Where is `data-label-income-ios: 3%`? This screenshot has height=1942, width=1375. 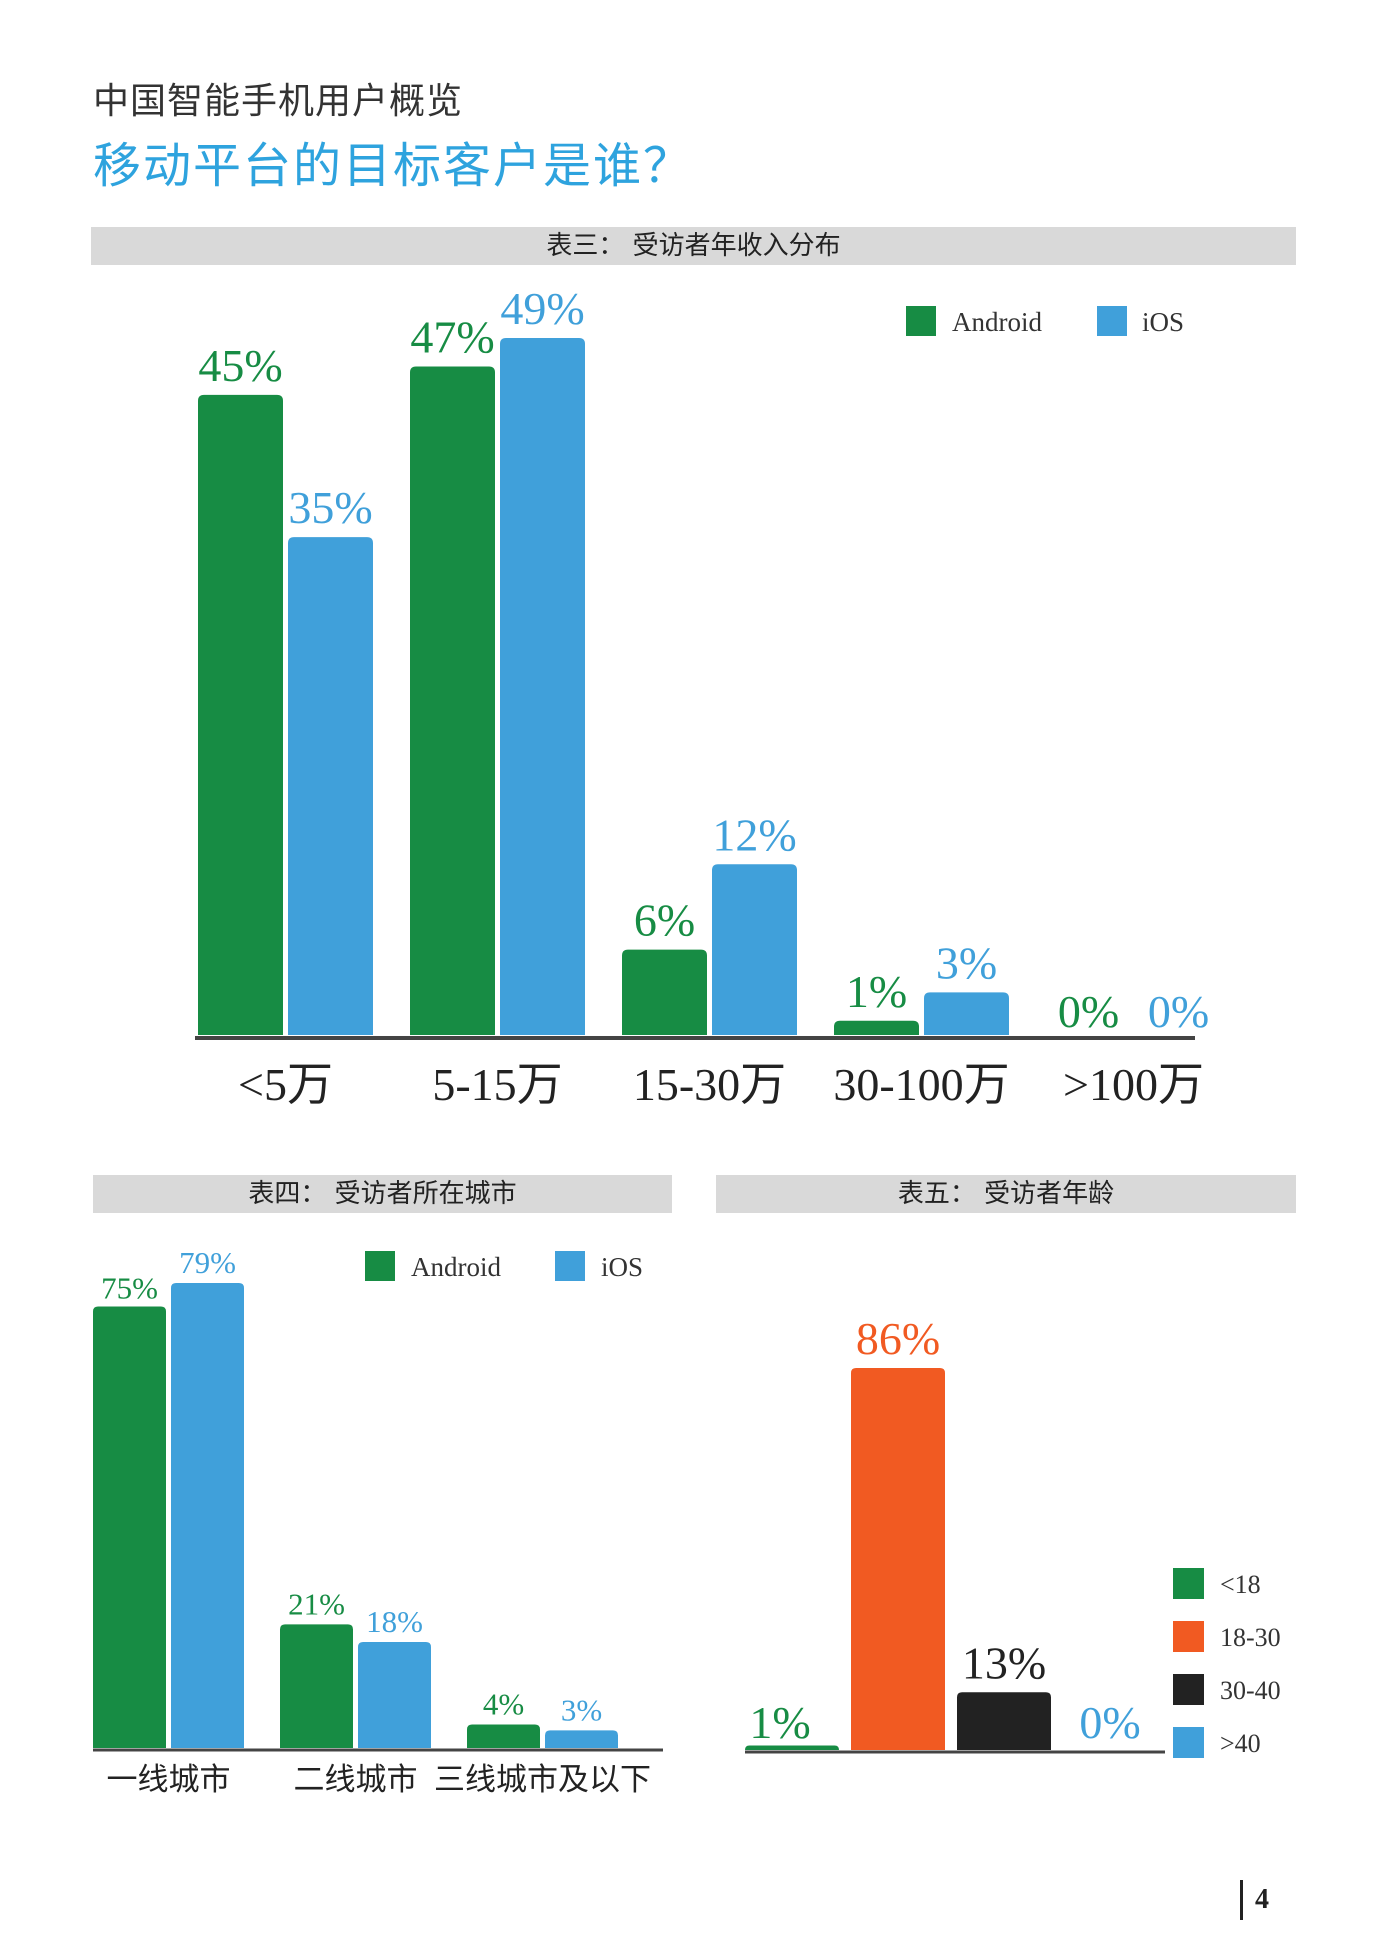
data-label-income-ios: 3% is located at coordinates (966, 962).